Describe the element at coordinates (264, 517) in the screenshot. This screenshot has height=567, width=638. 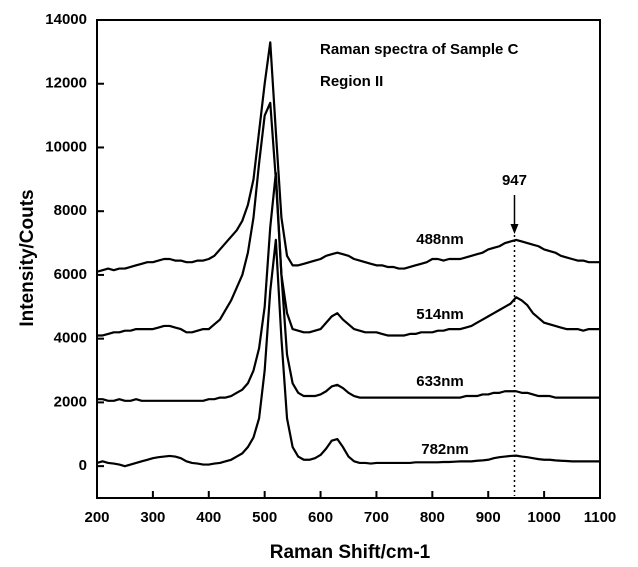
I see `x-tick-label: 500` at that location.